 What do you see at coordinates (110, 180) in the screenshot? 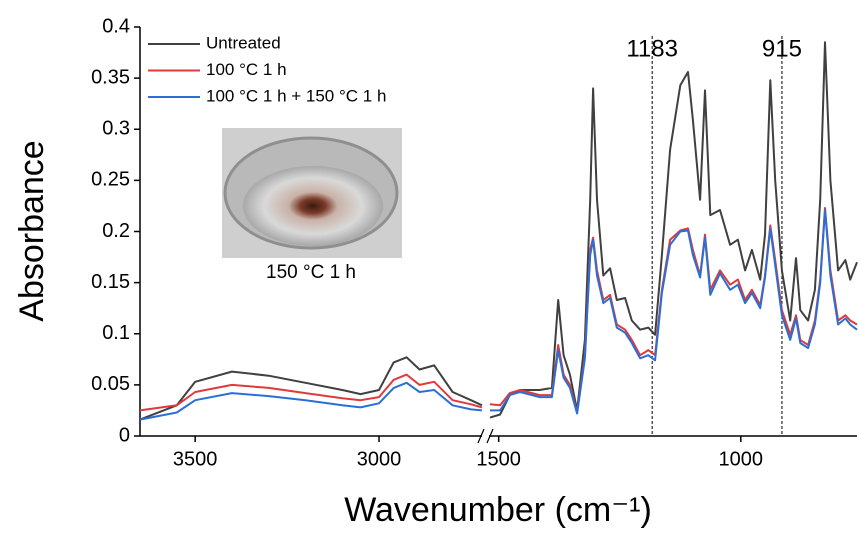
I see `y-tick-label: 0.25` at bounding box center [110, 180].